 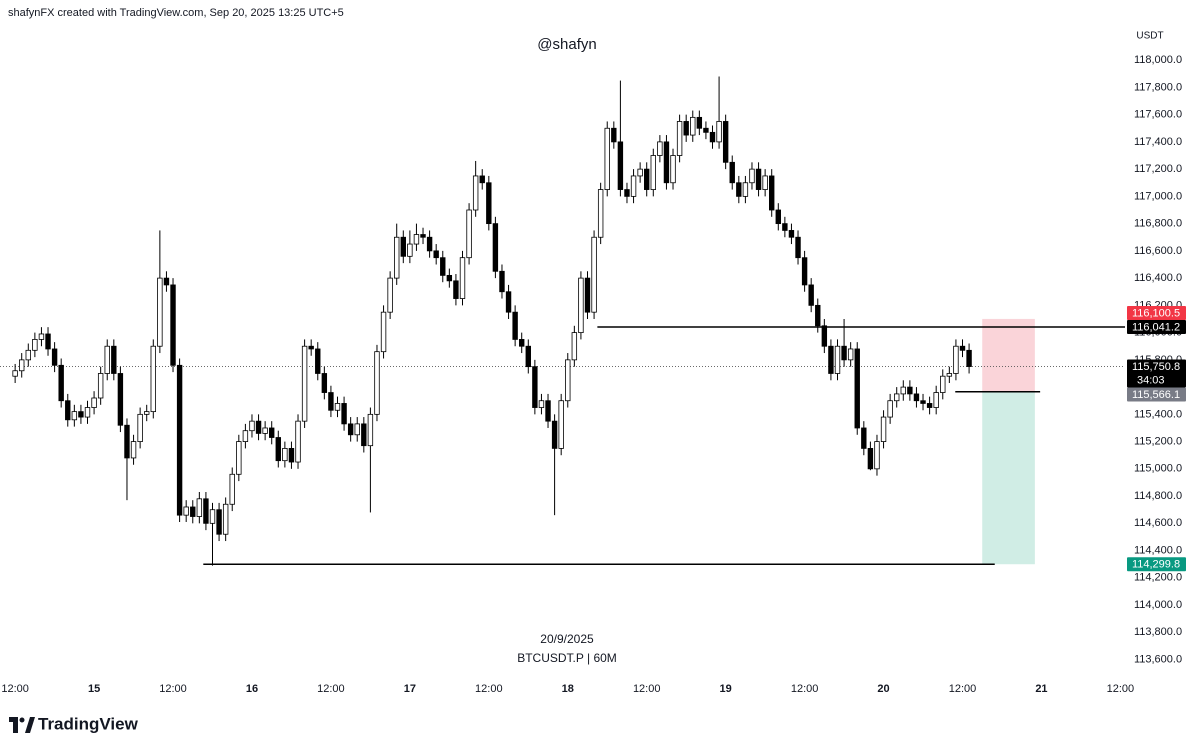 I want to click on entry-tag-label: 115,566.1, so click(x=1156, y=395).